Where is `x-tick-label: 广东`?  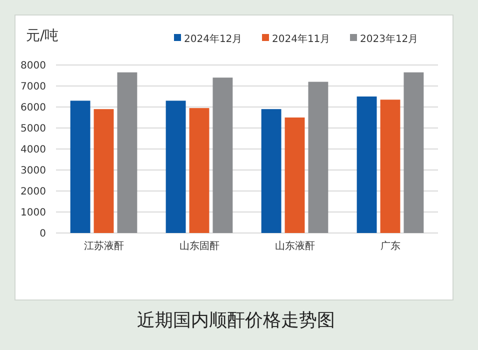
x-tick-label: 广东 is located at coordinates (390, 246).